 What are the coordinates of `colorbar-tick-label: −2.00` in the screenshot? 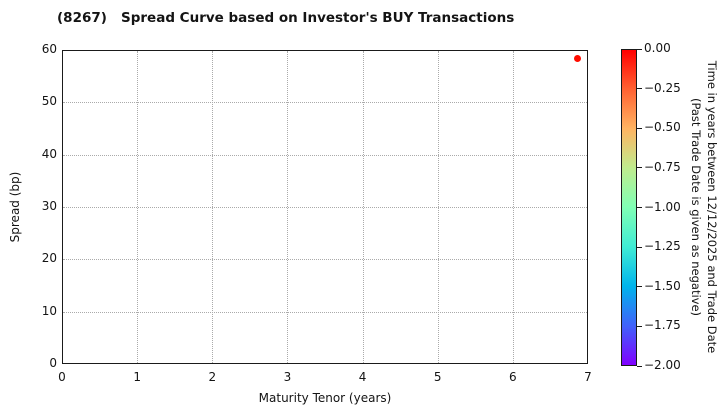 It's located at (662, 365).